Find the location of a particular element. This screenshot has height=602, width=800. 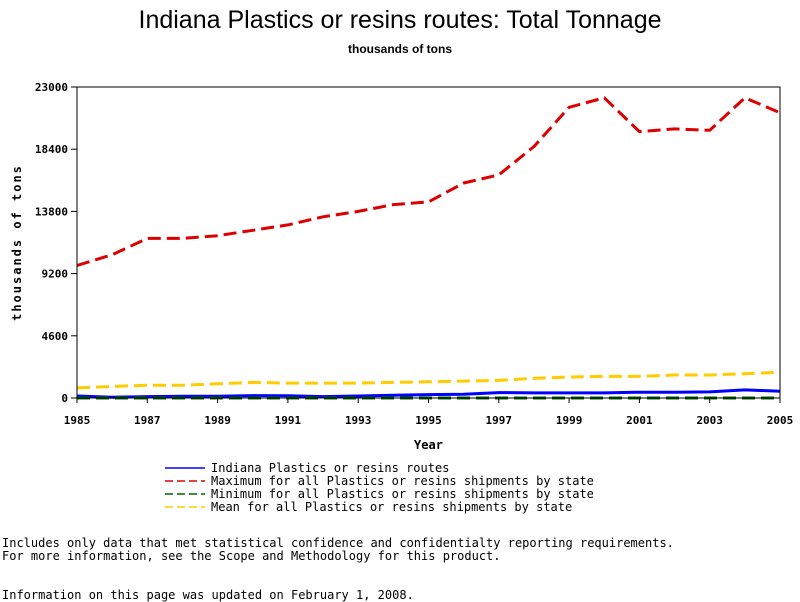

chart-subtitle: thousands of tons is located at coordinates (400, 49).